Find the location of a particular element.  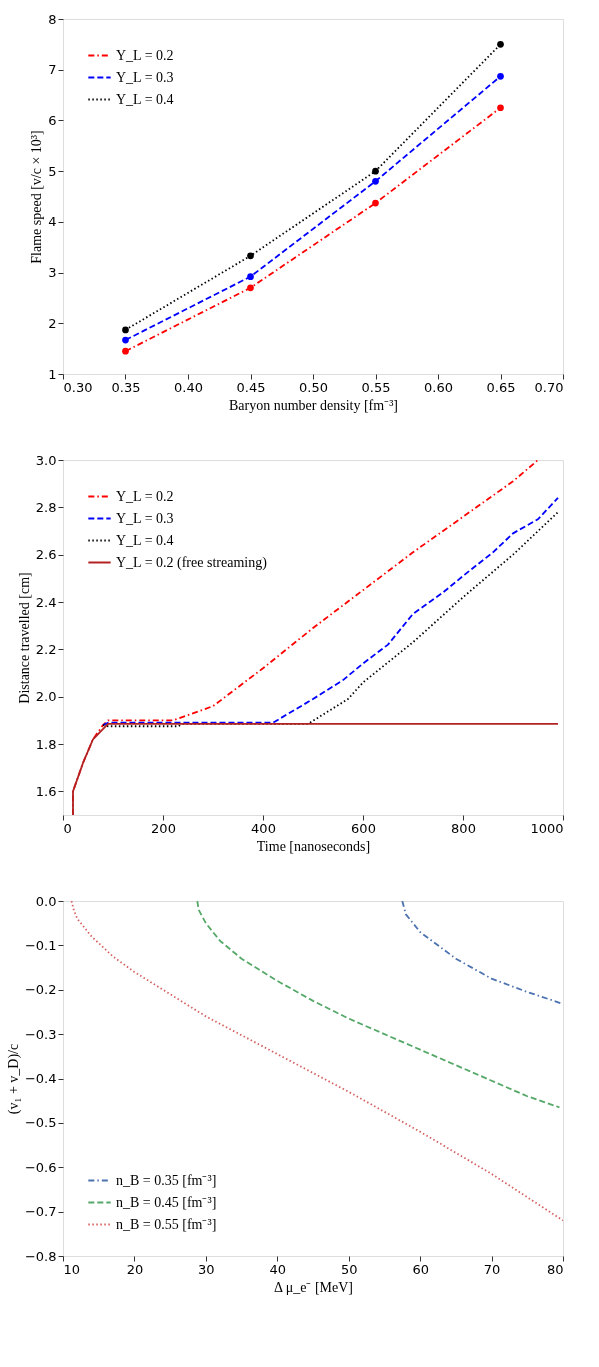

y-axis-title: (v₁ + v_D)/c is located at coordinates (13, 1079).